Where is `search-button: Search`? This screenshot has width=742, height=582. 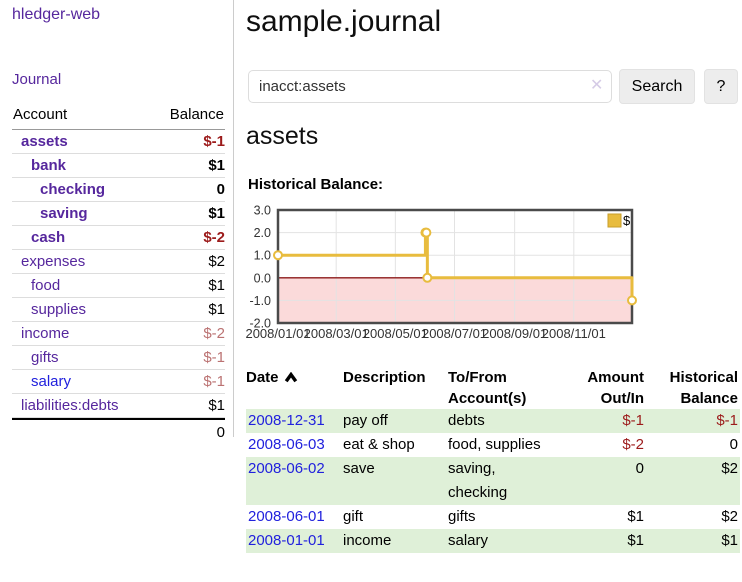
search-button: Search is located at coordinates (657, 86).